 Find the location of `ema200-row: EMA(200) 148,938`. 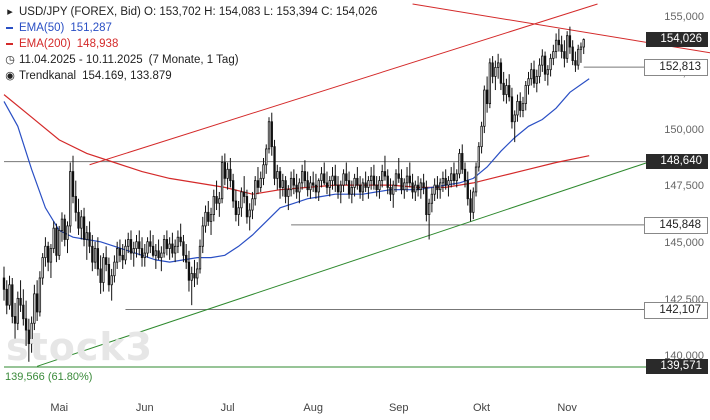

ema200-row: EMA(200) 148,938 is located at coordinates (190, 44).